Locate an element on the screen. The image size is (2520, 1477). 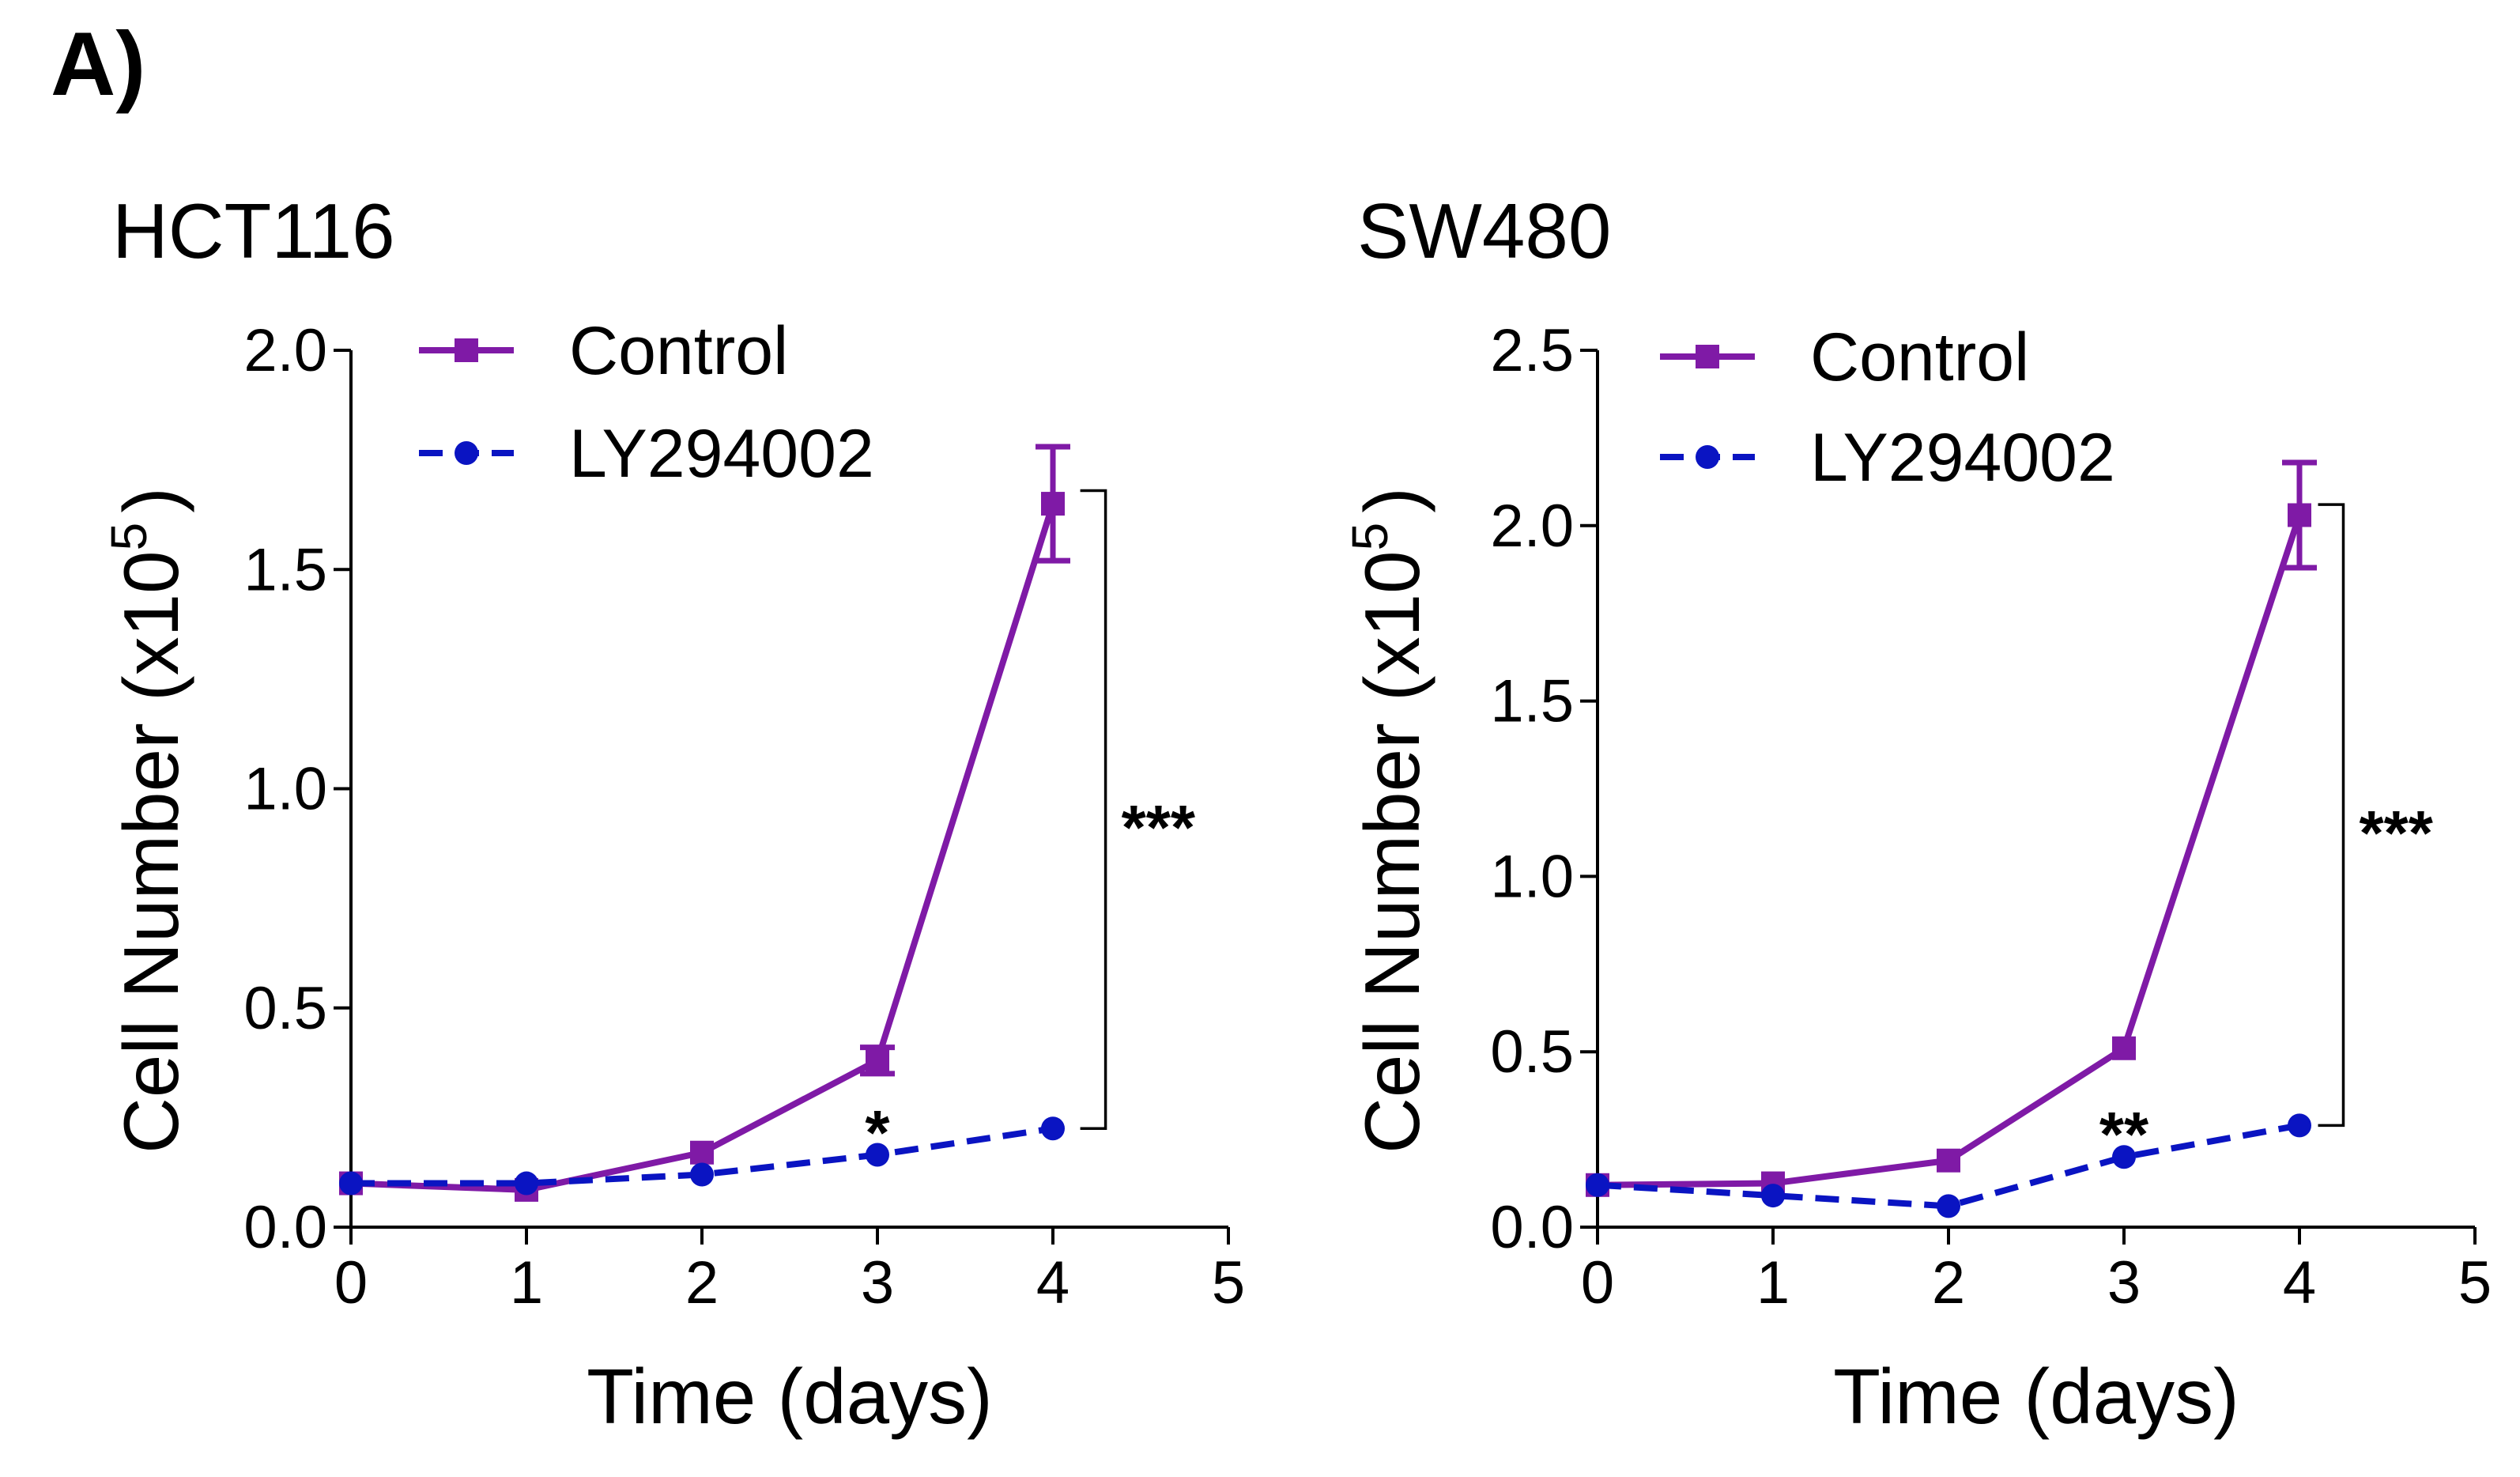
panel-label: A) is located at coordinates (98, 64).